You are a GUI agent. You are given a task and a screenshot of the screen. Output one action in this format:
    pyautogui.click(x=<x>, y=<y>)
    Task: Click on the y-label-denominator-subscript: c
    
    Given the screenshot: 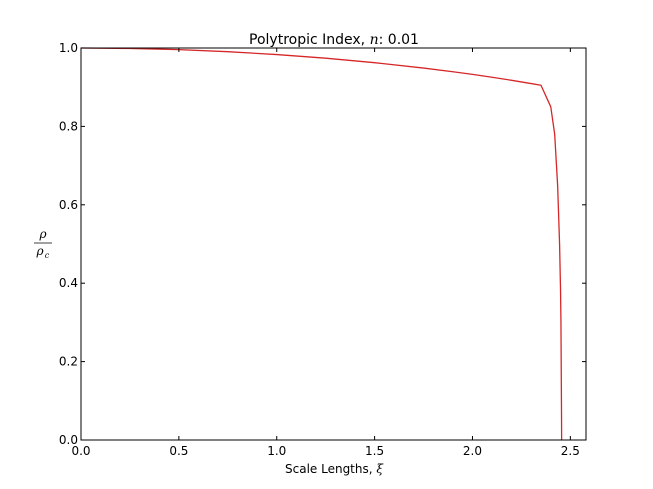 What is the action you would take?
    pyautogui.click(x=47, y=255)
    